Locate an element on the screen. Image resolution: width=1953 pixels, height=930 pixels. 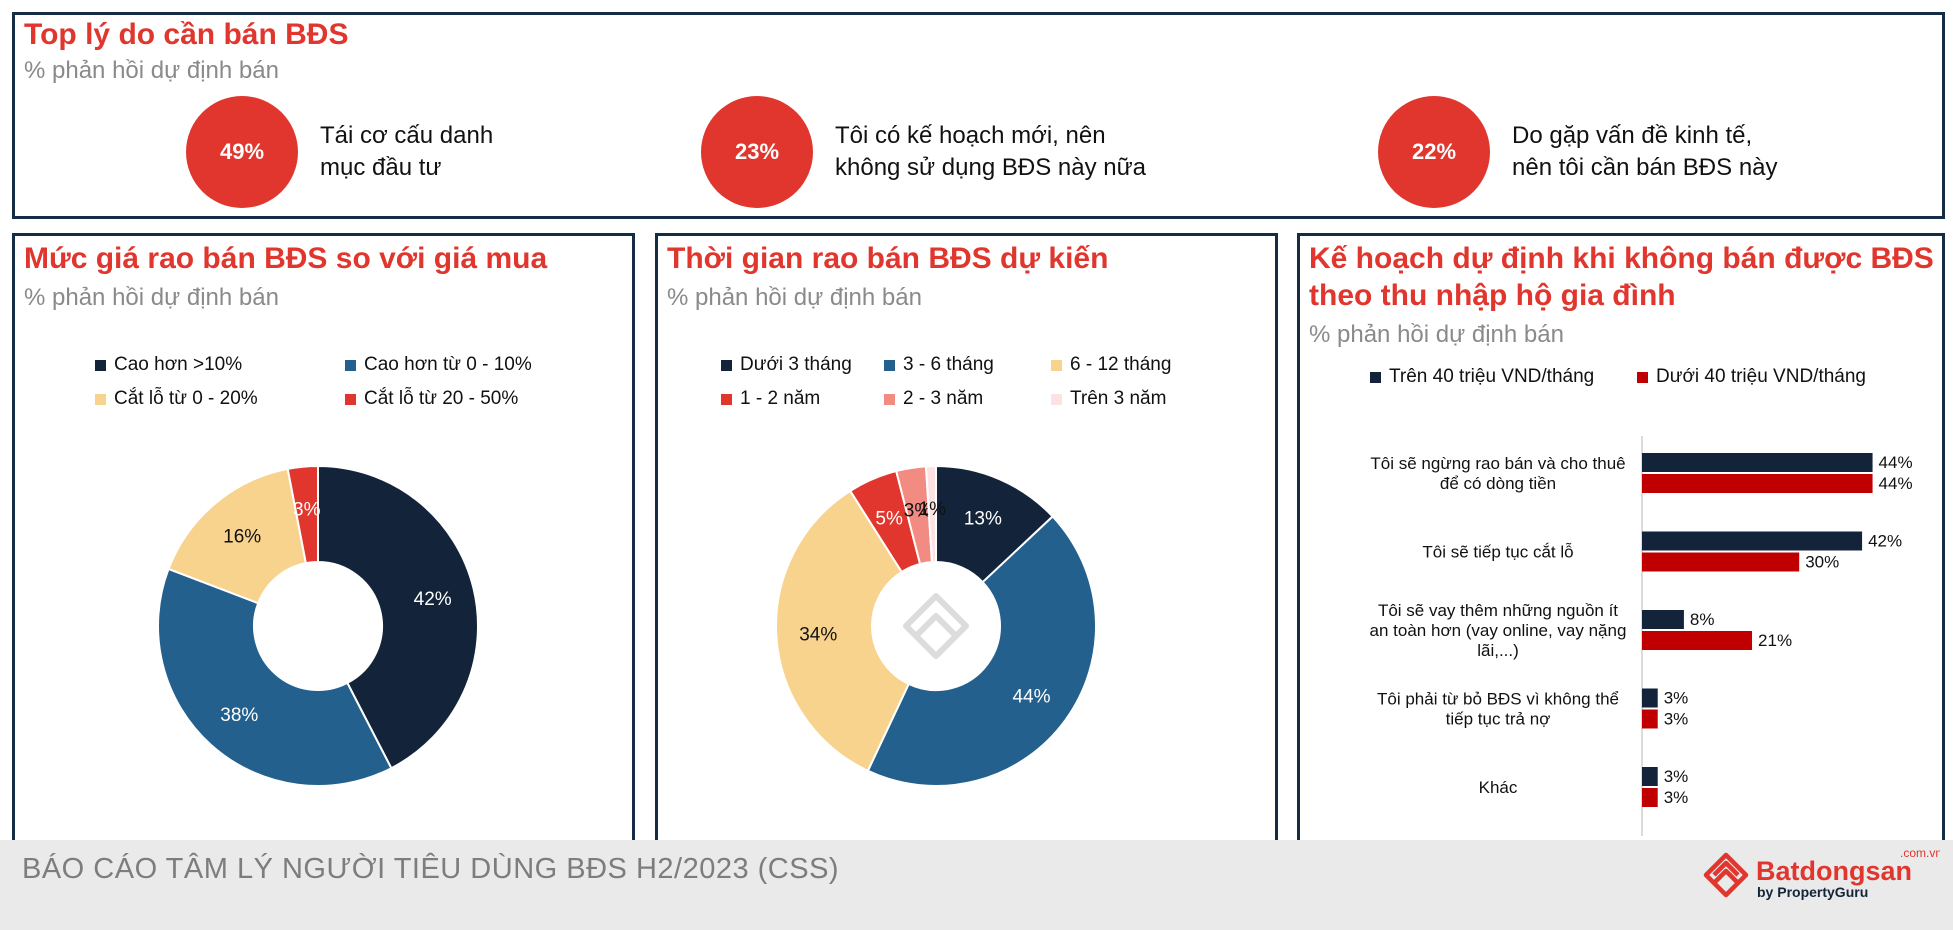
price-donut-chart: 42% 38% 16% 3% is located at coordinates (318, 625).